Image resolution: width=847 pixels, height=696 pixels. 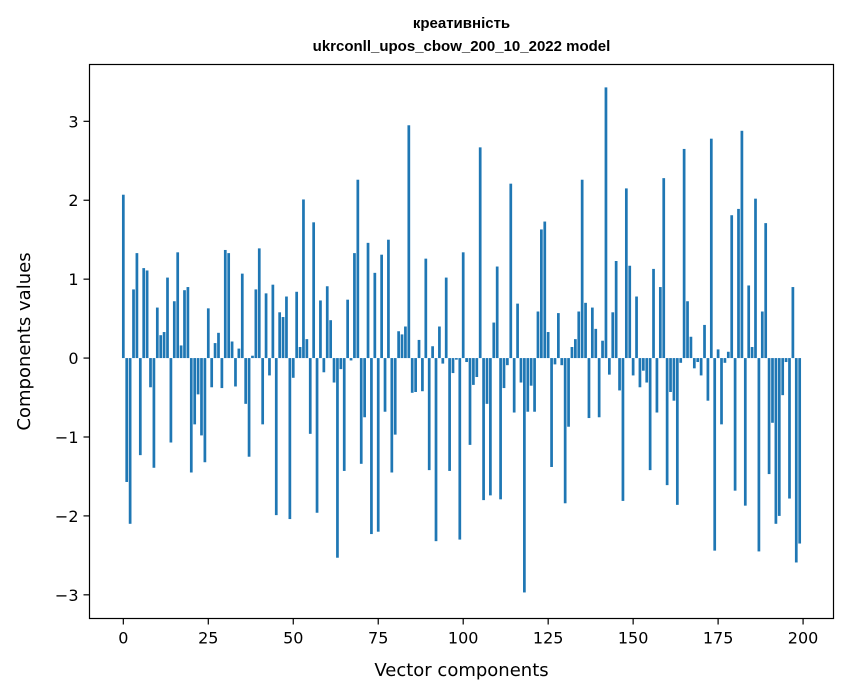 I want to click on x-tick-label: 100, so click(x=463, y=638).